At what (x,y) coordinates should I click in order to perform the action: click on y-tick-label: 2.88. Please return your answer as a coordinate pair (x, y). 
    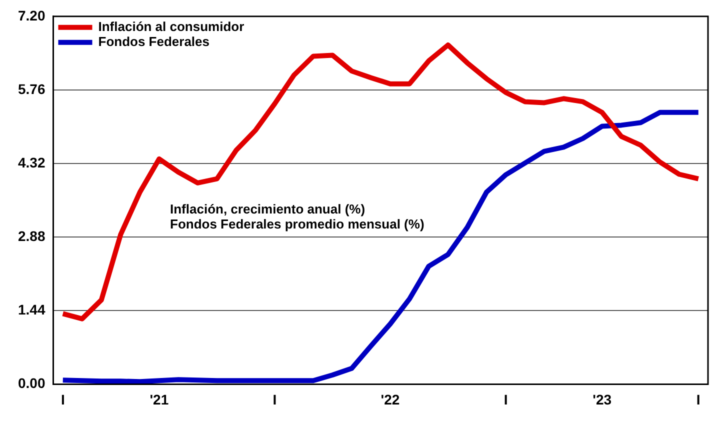
    Looking at the image, I should click on (32, 236).